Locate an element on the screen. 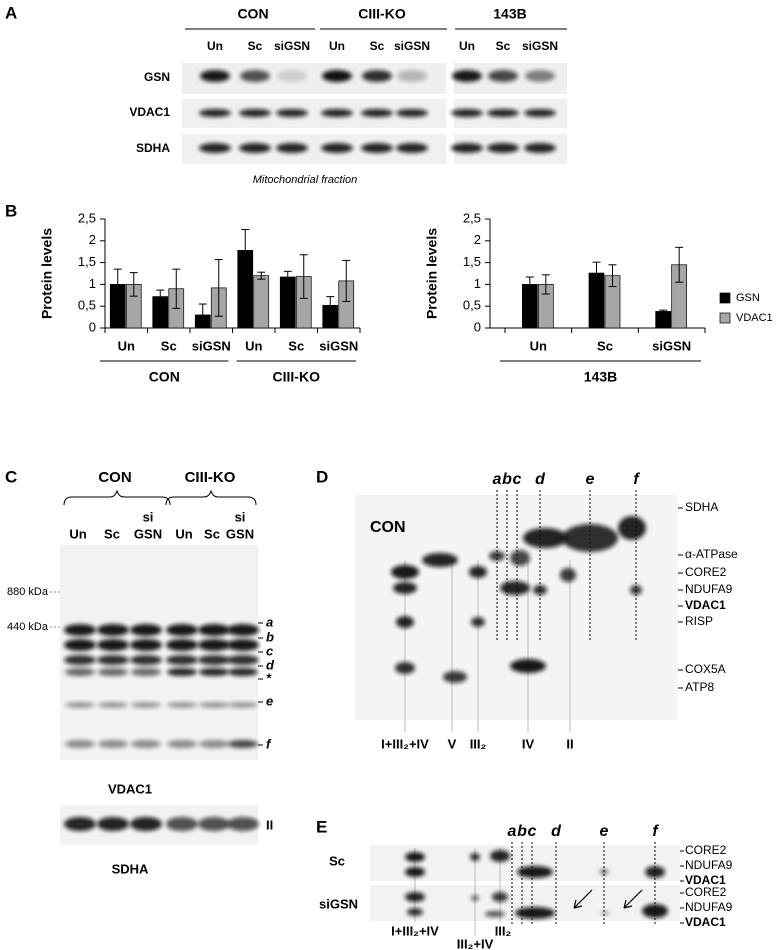  label: CON is located at coordinates (388, 527).